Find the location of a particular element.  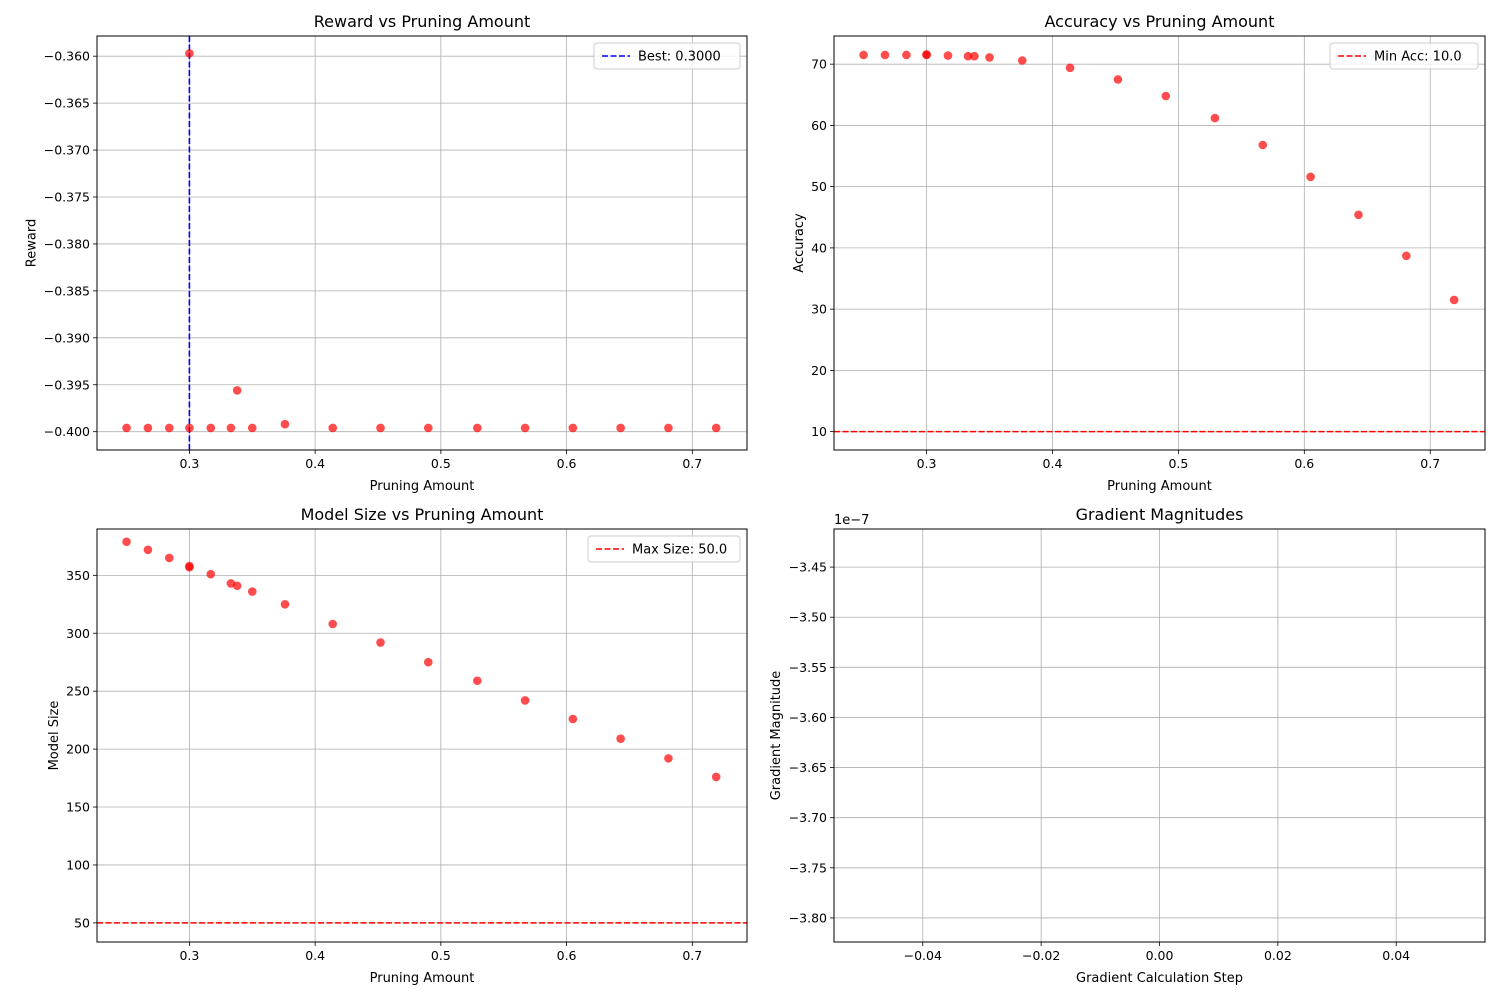

y-axis-label: Model Size is located at coordinates (54, 736).